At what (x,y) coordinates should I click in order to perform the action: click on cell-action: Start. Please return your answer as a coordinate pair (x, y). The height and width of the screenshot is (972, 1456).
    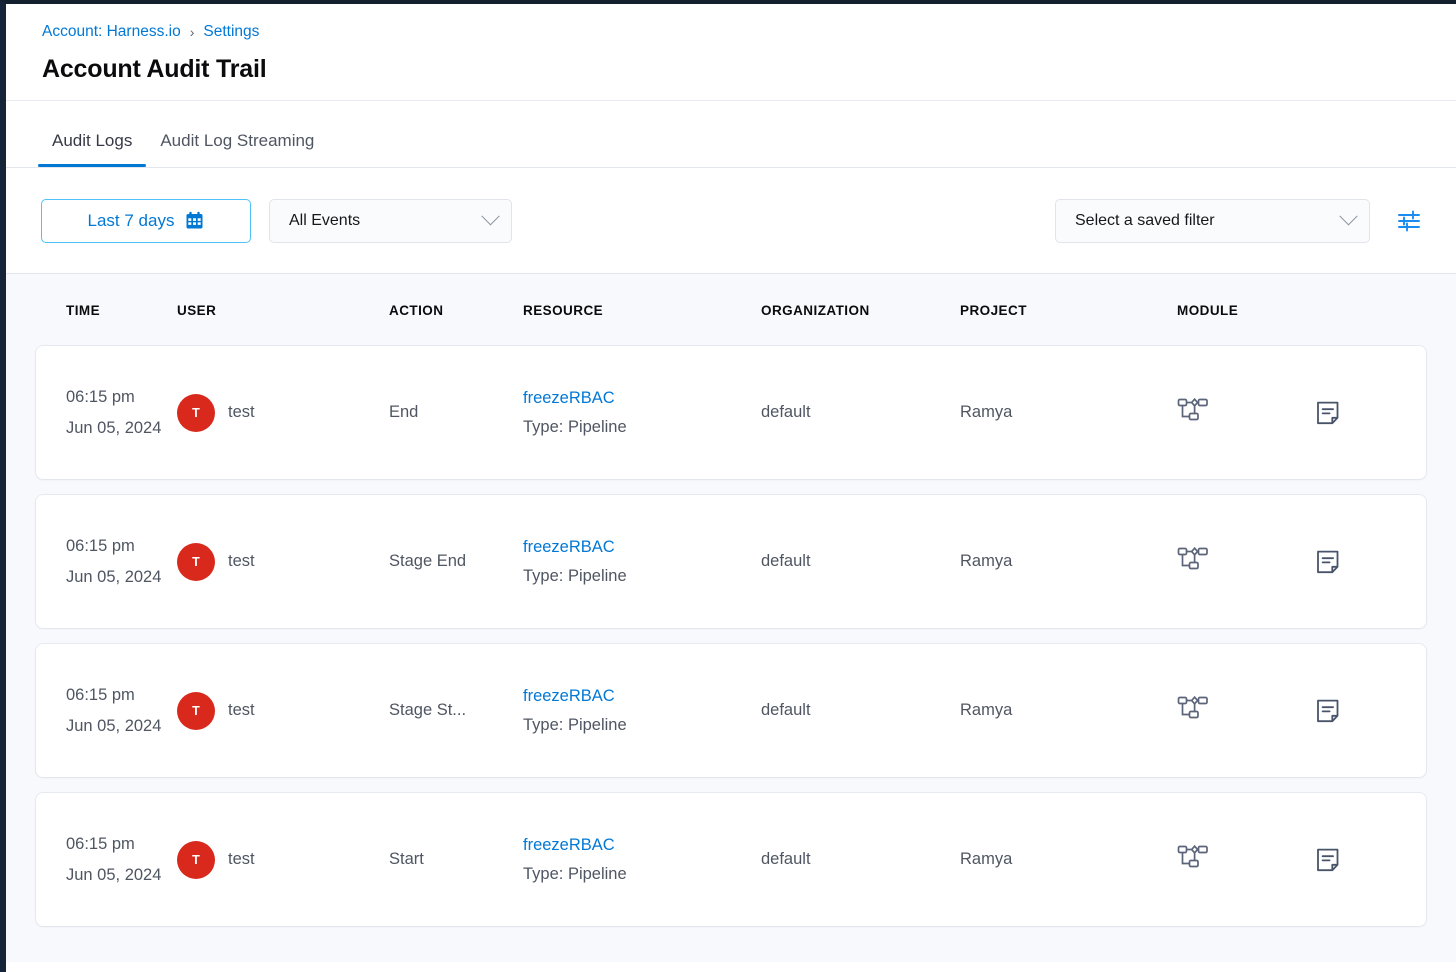
    Looking at the image, I should click on (456, 859).